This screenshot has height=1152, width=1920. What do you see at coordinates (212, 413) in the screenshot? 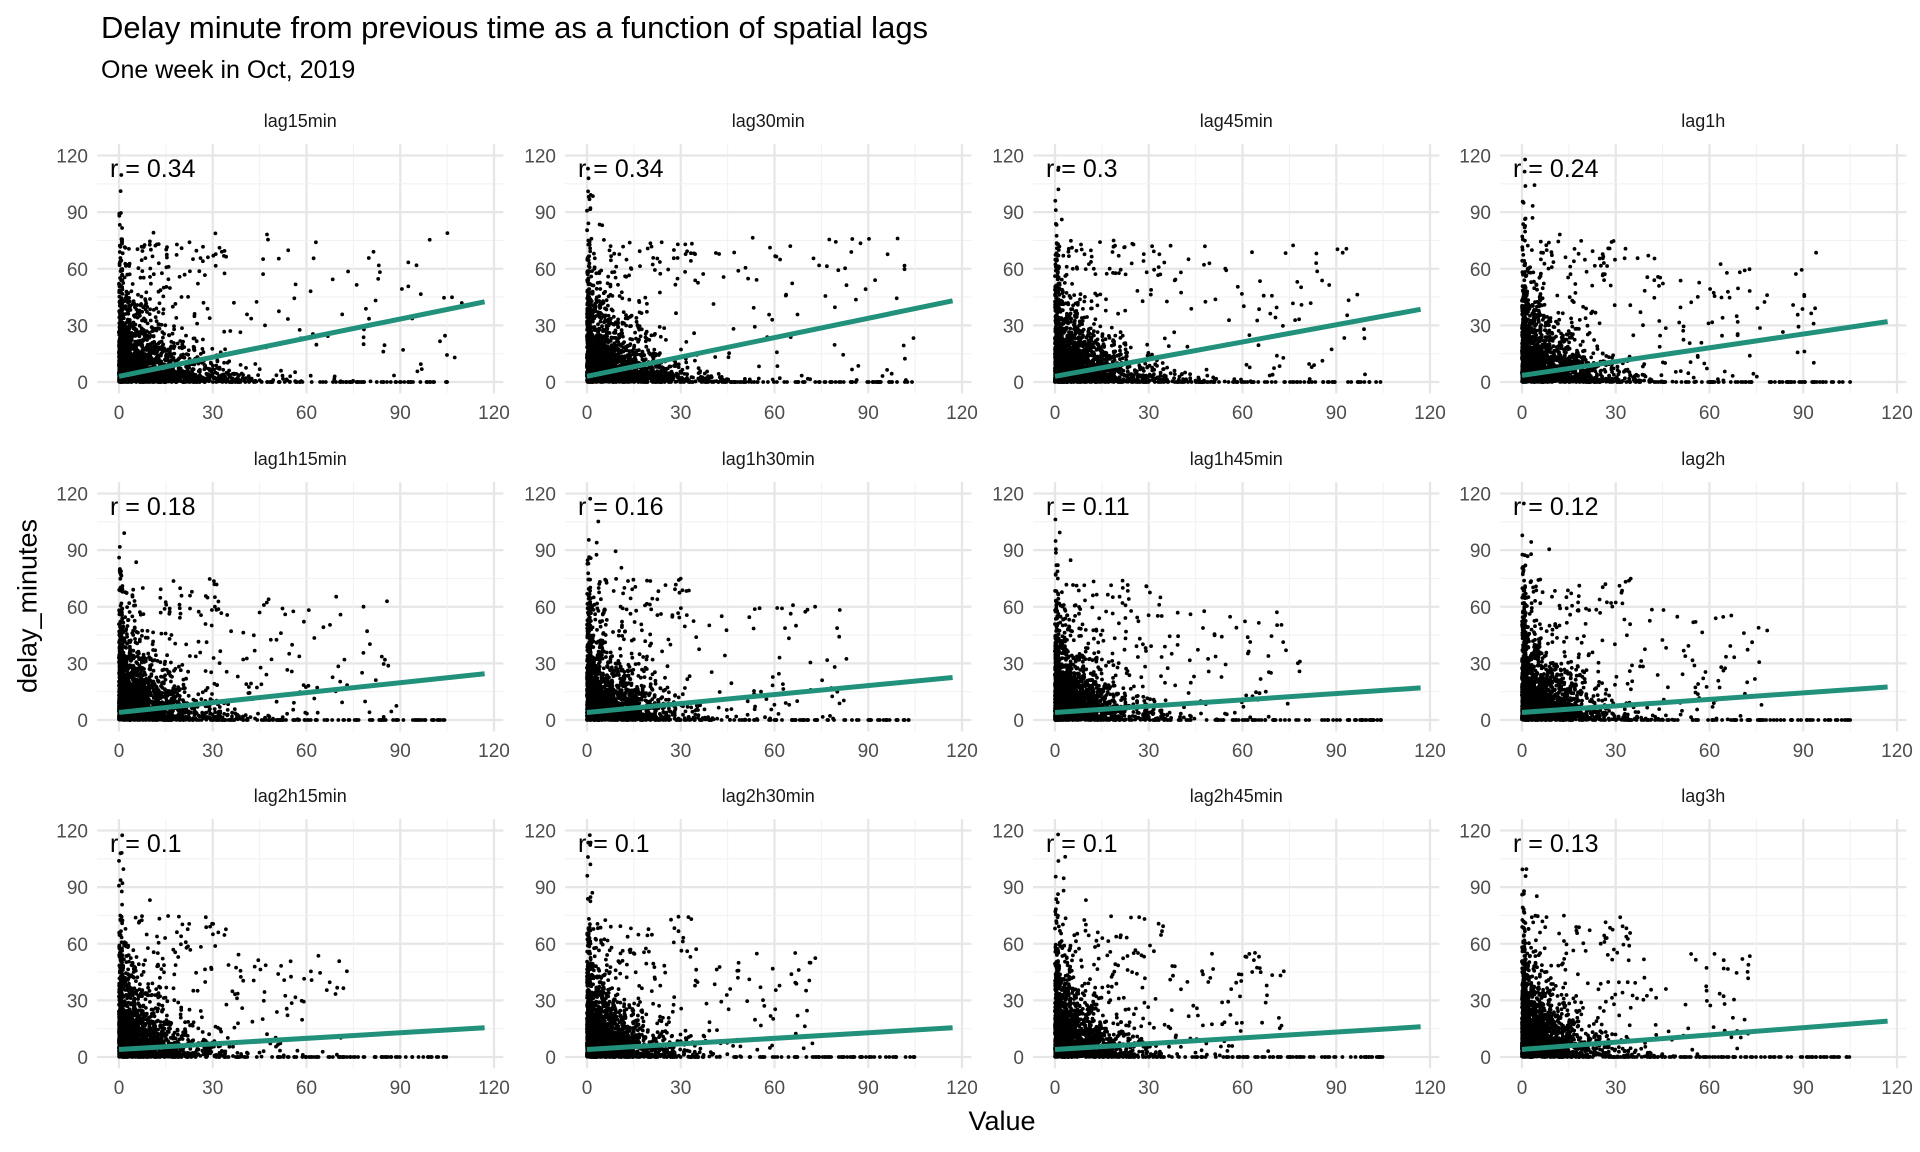
I see `x-tick-label: 30` at bounding box center [212, 413].